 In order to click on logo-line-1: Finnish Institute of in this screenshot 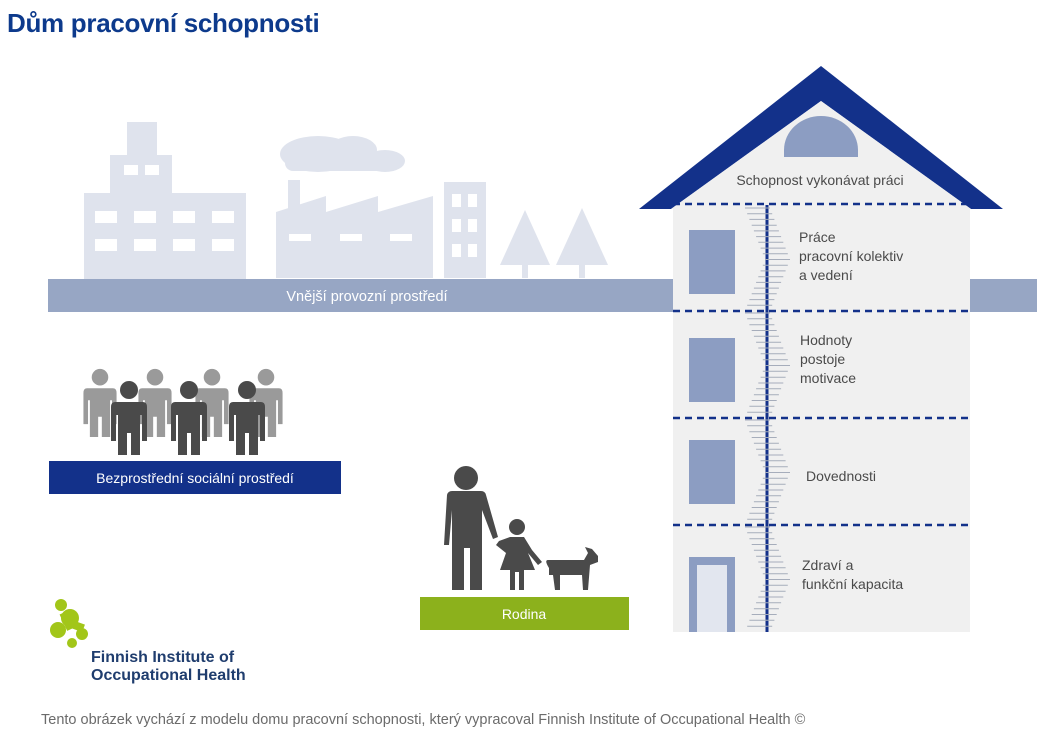, I will do `click(163, 657)`.